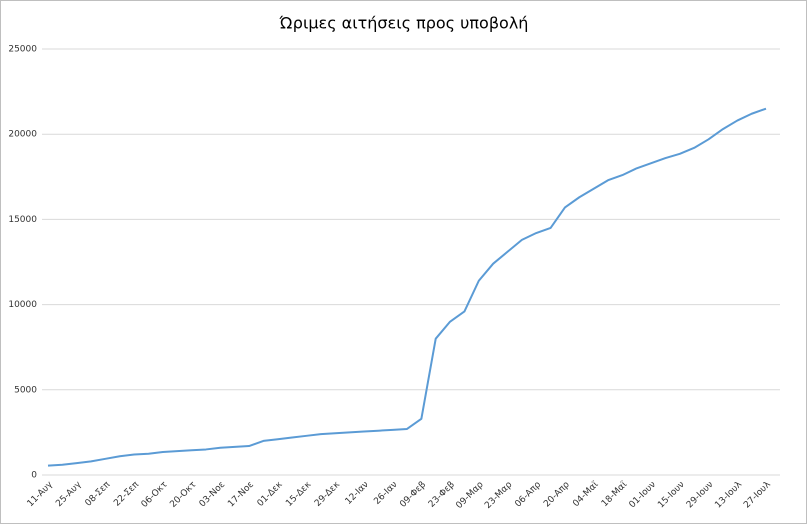  What do you see at coordinates (34, 476) in the screenshot?
I see `y-tick-label: 0` at bounding box center [34, 476].